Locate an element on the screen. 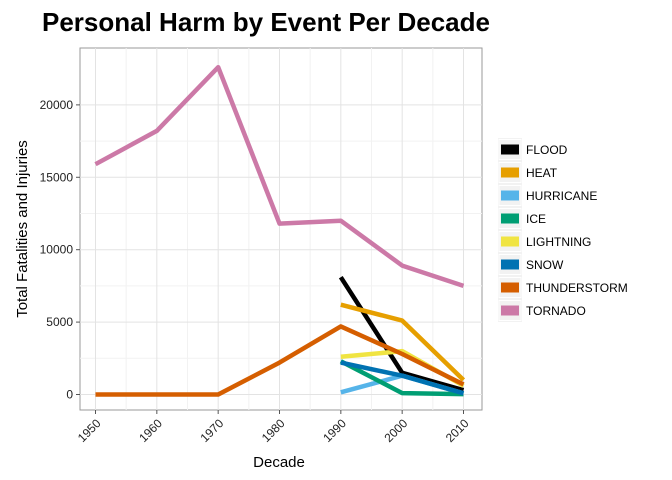 This screenshot has height=480, width=672. series-line-snow is located at coordinates (402, 378).